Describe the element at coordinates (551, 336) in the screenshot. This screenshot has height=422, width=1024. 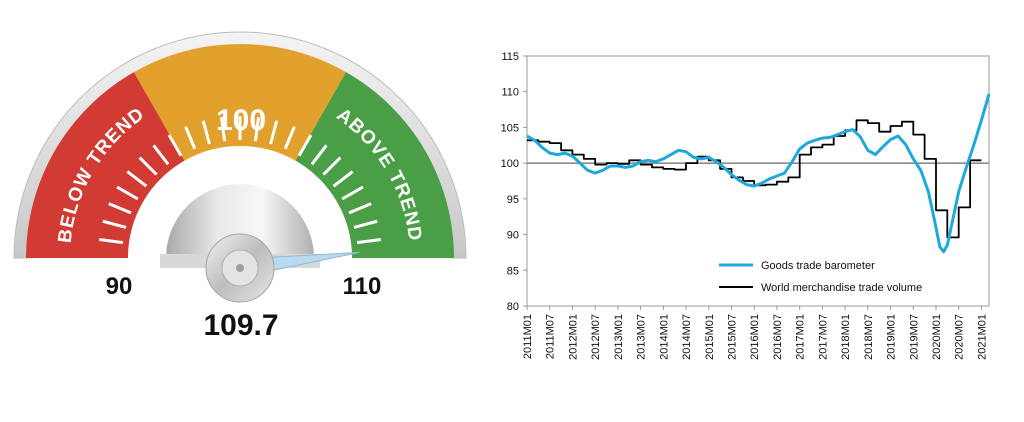
I see `x-tick-label: 2011M07` at that location.